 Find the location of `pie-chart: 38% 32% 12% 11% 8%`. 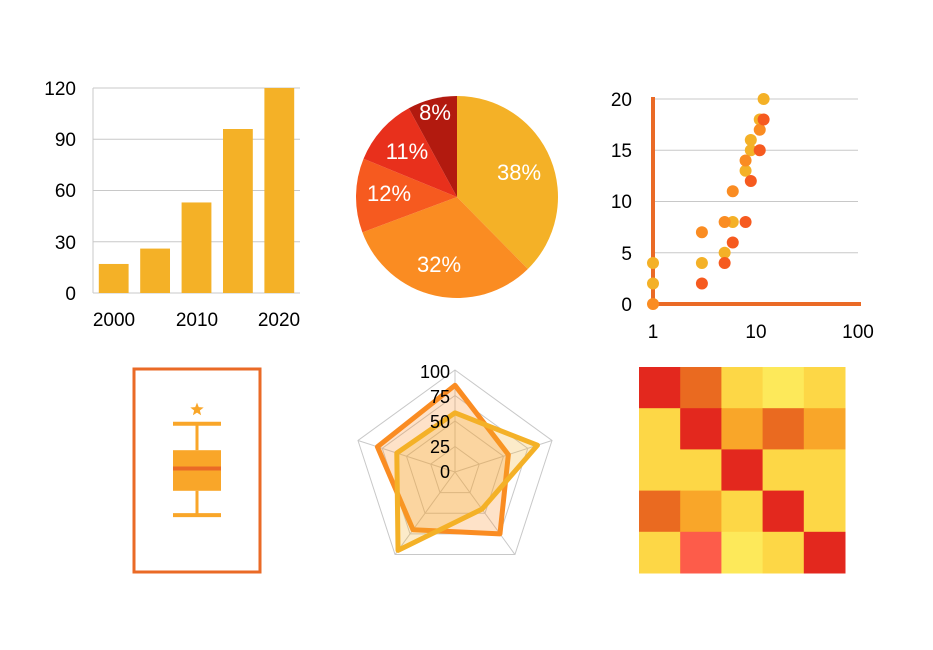

pie-chart: 38% 32% 12% 11% 8% is located at coordinates (457, 197).